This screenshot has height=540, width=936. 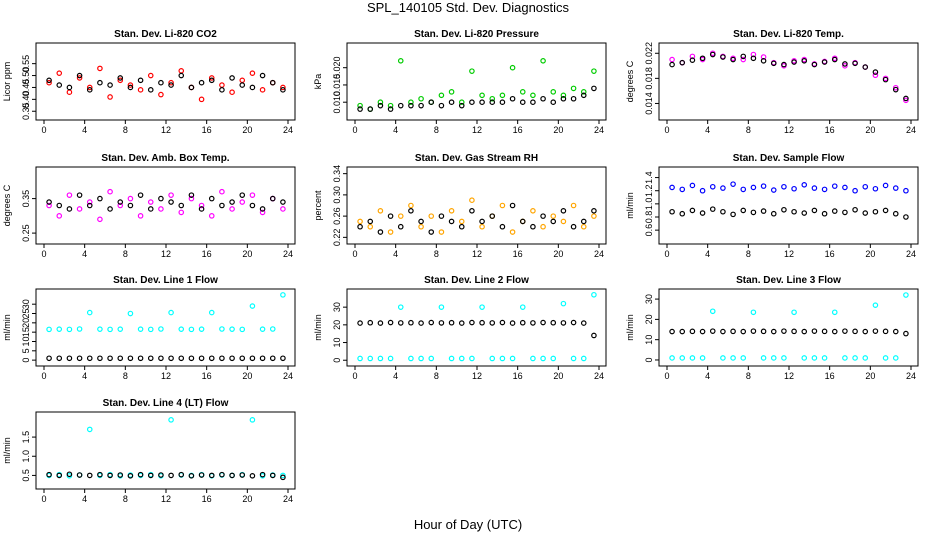 What do you see at coordinates (26, 456) in the screenshot?
I see `y-tick-label: 1.0` at bounding box center [26, 456].